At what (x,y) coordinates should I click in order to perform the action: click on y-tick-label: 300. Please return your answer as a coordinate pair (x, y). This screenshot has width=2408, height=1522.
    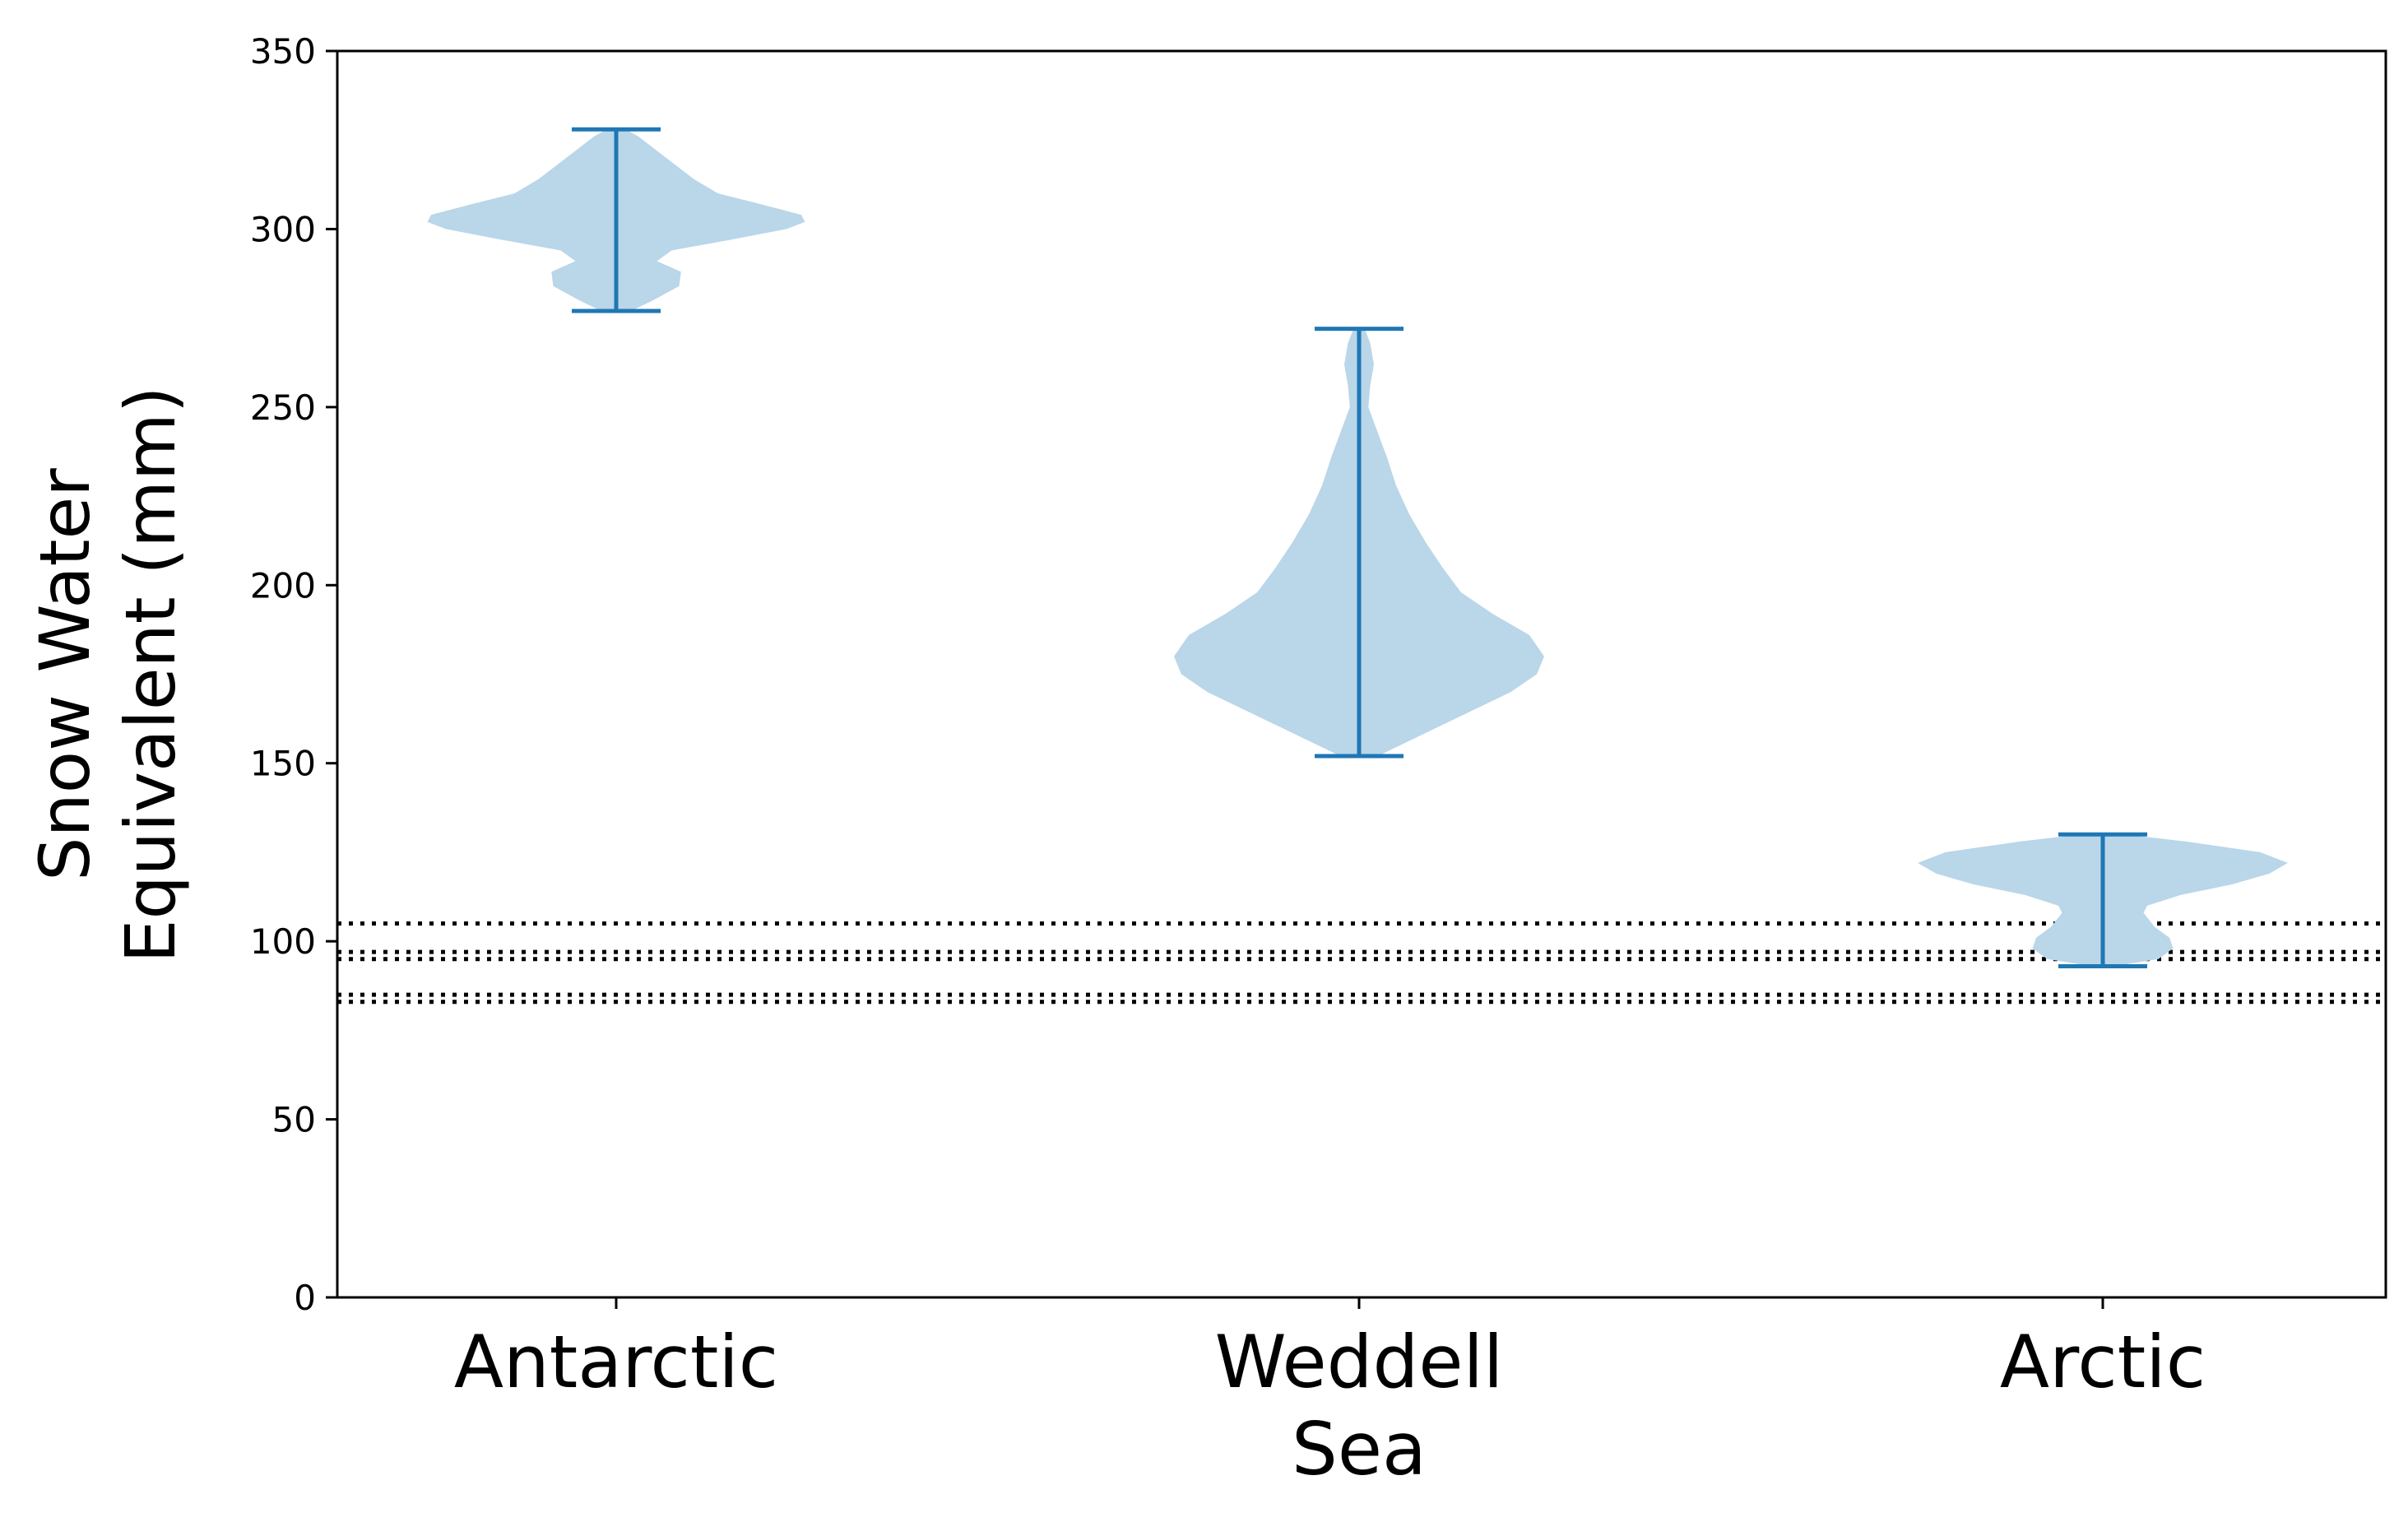
    Looking at the image, I should click on (283, 229).